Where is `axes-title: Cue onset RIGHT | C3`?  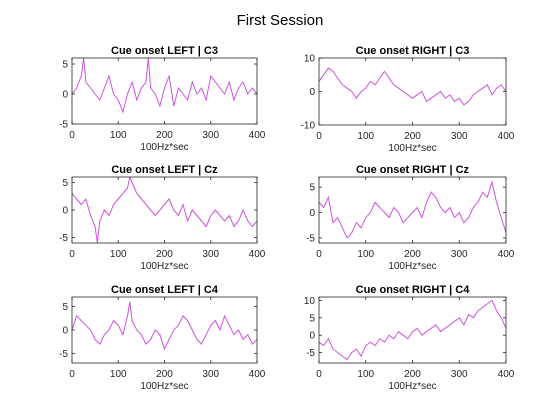 axes-title: Cue onset RIGHT | C3 is located at coordinates (413, 51).